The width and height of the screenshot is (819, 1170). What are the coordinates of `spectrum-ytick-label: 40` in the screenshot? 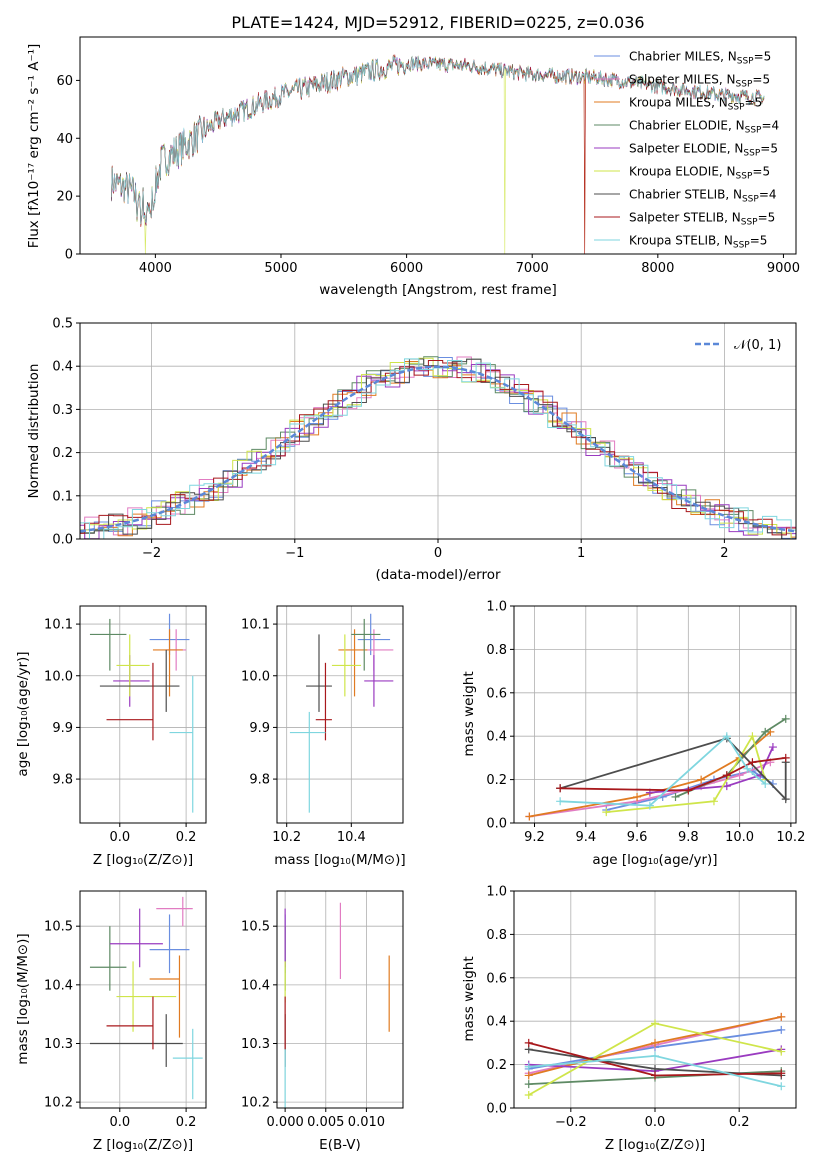 It's located at (64, 139).